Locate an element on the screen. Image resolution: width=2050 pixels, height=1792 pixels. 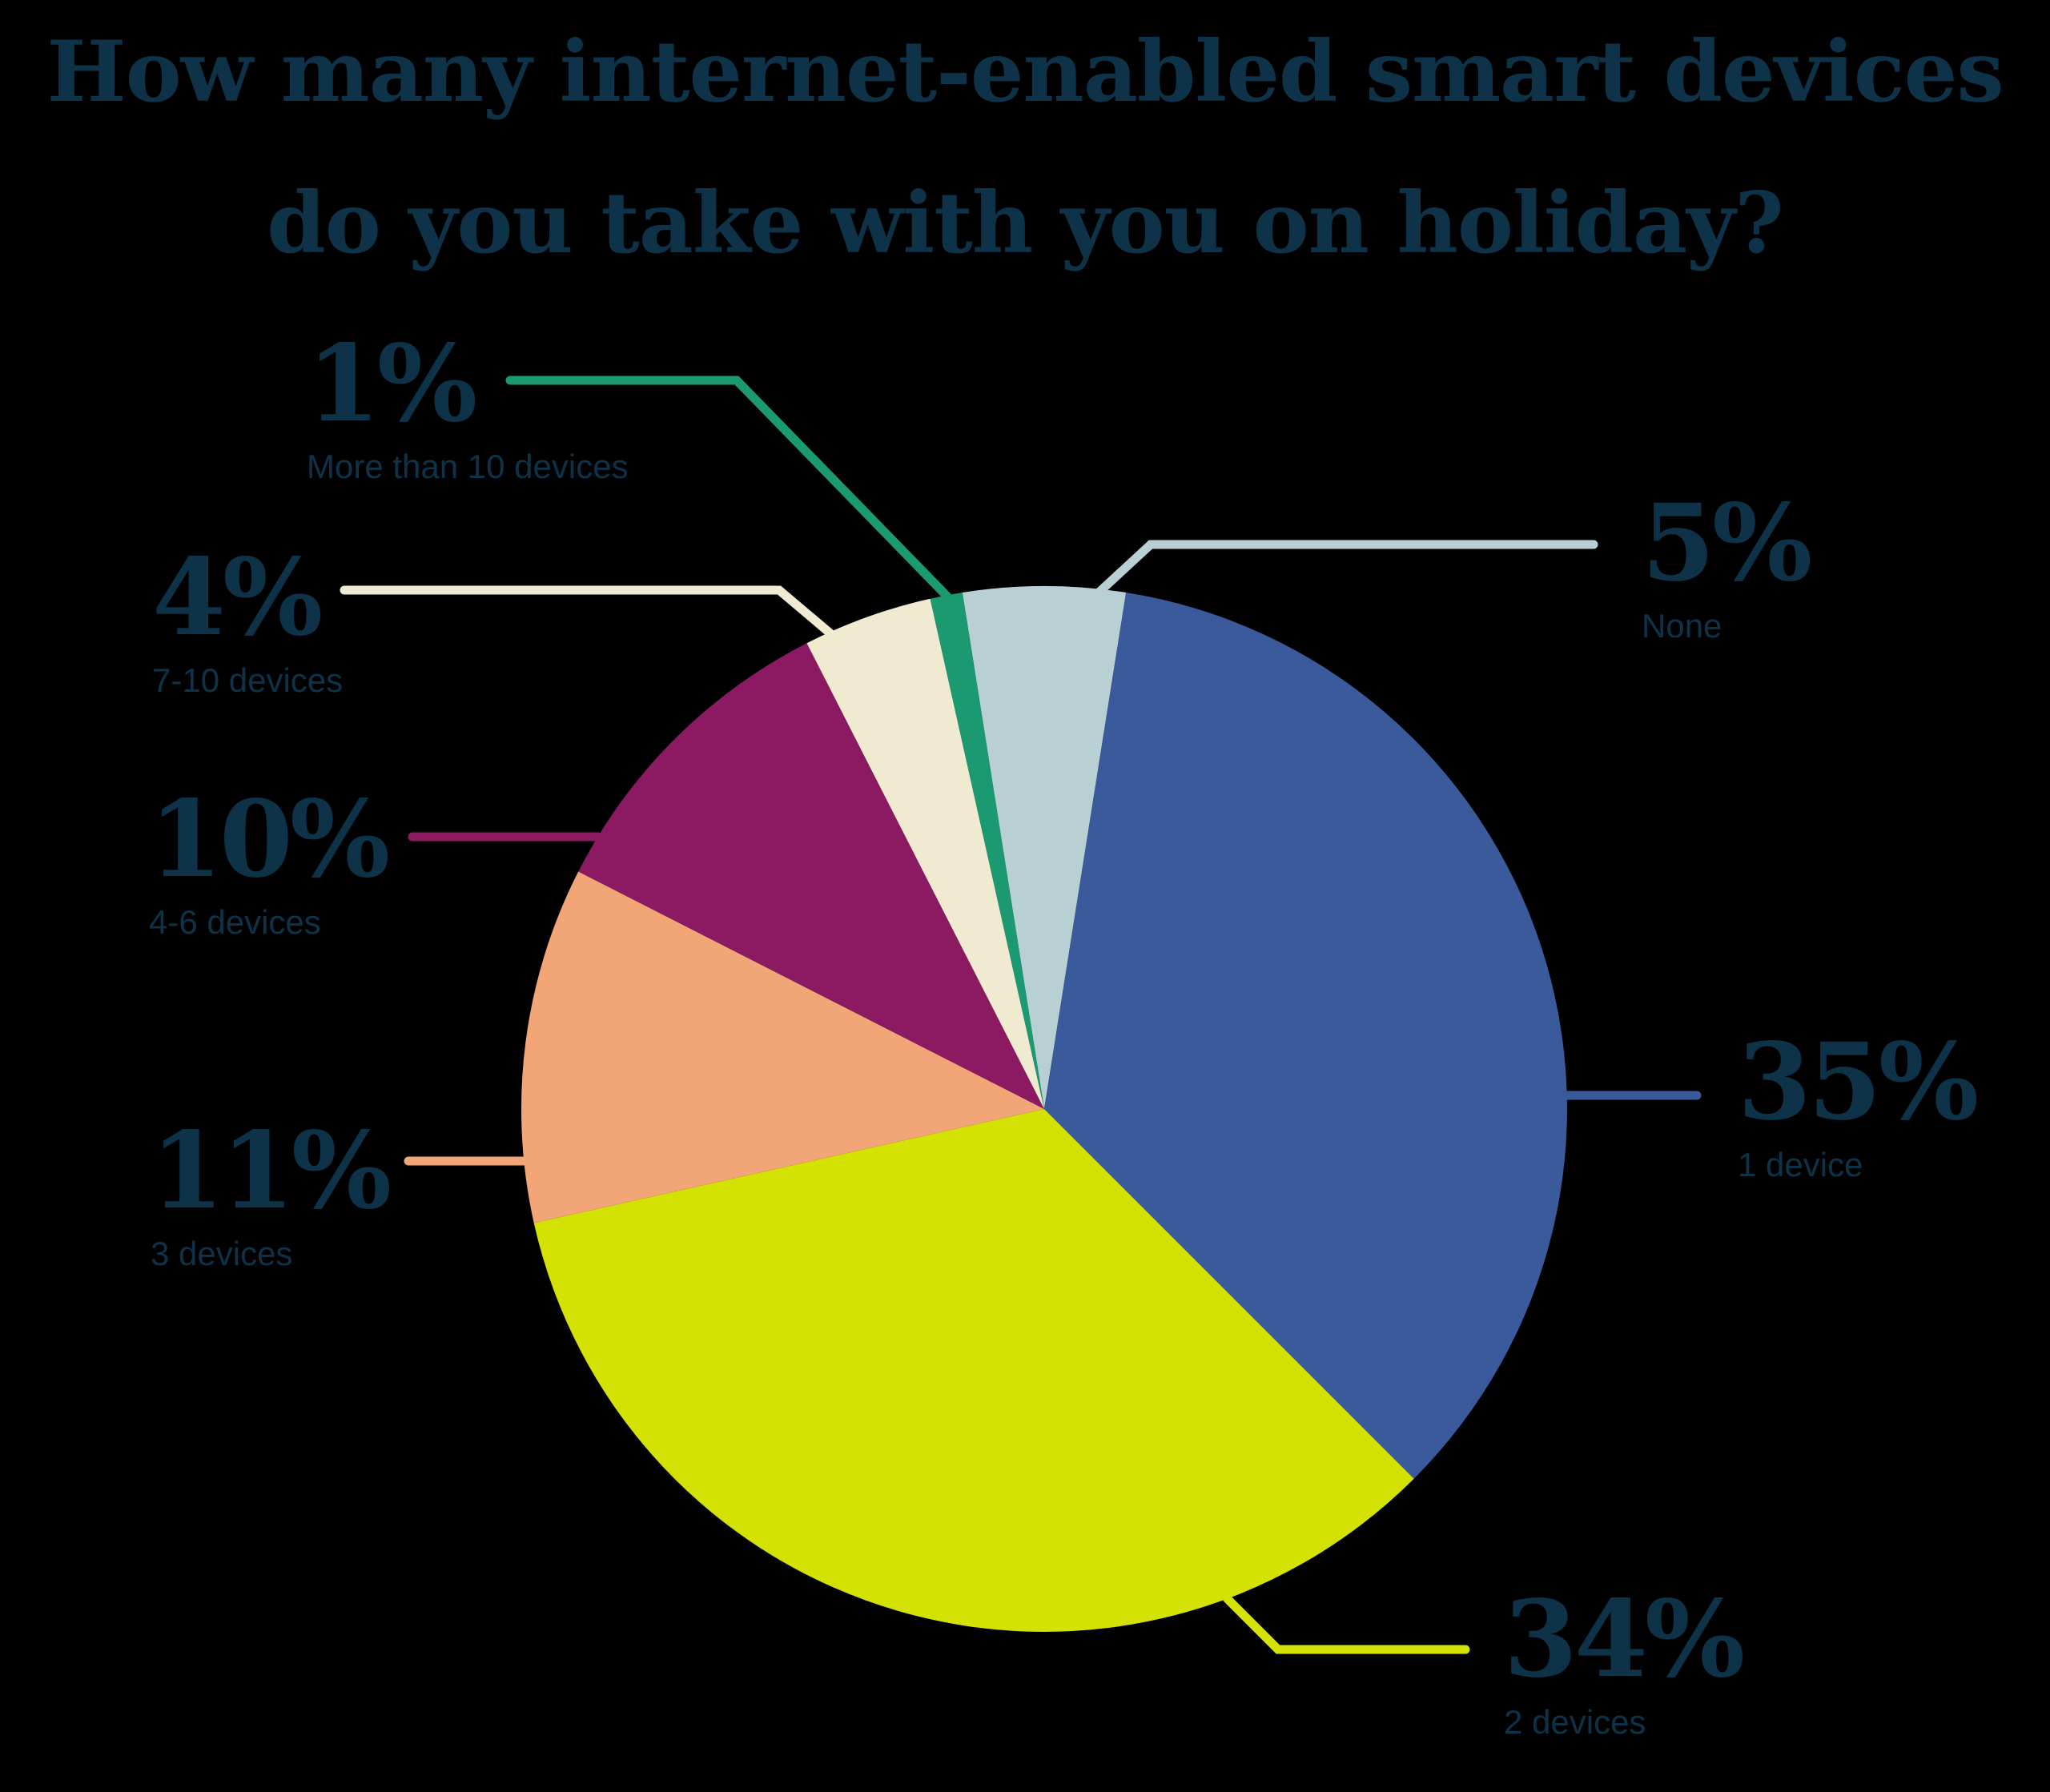
callout-label: 1 device is located at coordinates (1800, 1165).